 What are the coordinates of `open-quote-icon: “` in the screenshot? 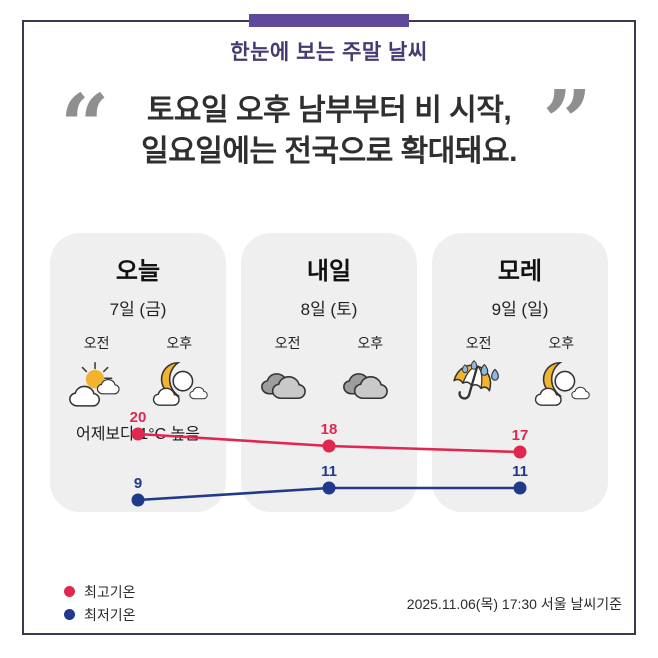 It's located at (85, 126).